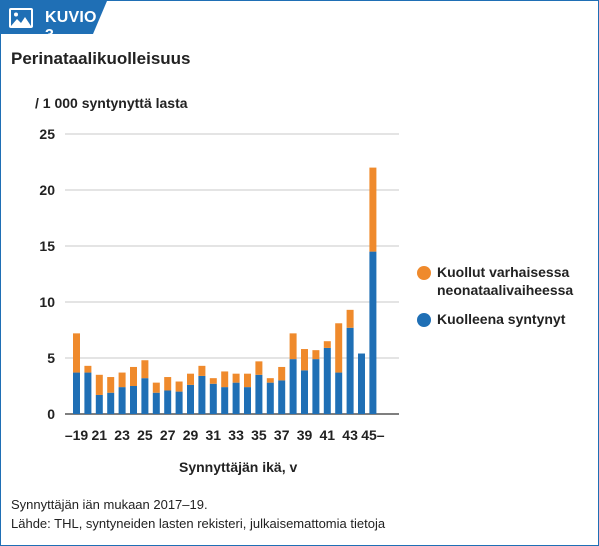 This screenshot has height=546, width=599. Describe the element at coordinates (111, 103) in the screenshot. I see `y-axis-unit-label: / 1 000 syntynyttä lasta` at that location.